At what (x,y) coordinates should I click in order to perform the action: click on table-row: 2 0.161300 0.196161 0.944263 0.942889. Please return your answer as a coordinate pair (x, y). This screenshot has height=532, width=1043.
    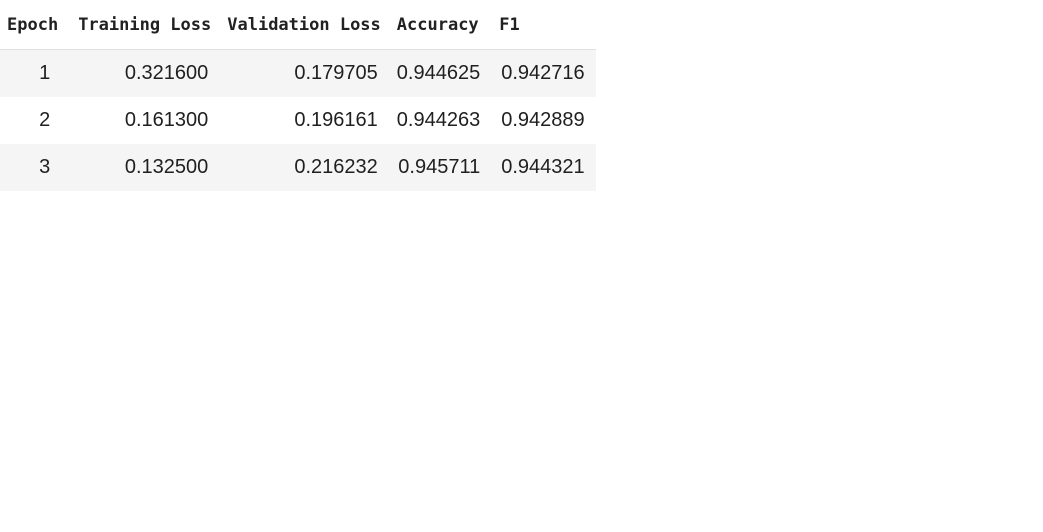
    Looking at the image, I should click on (298, 120).